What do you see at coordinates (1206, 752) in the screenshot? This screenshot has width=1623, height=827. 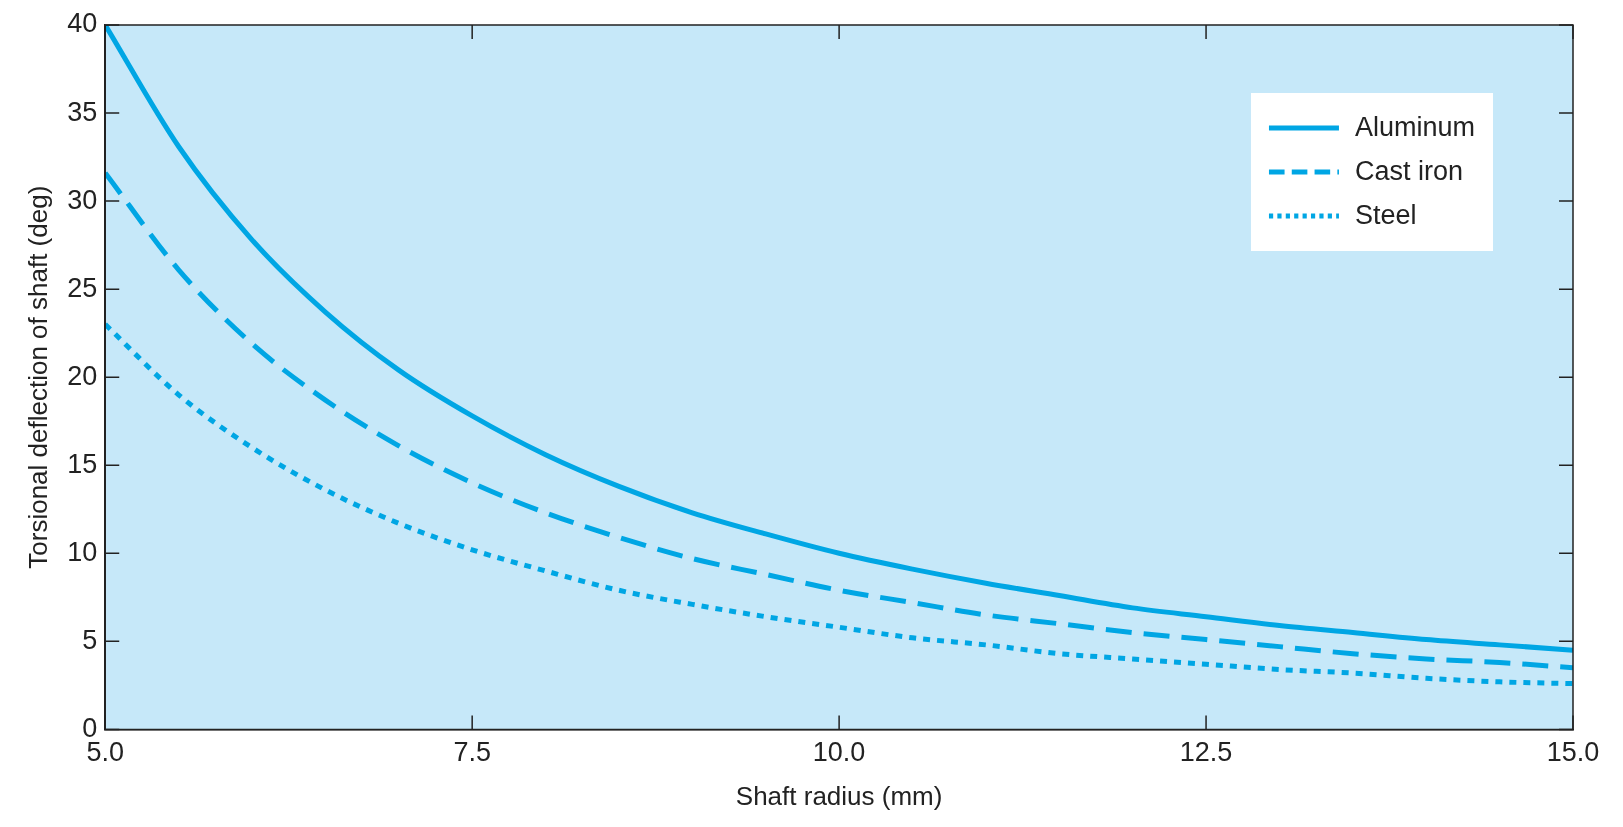 I see `x-tick-label: 12.5` at bounding box center [1206, 752].